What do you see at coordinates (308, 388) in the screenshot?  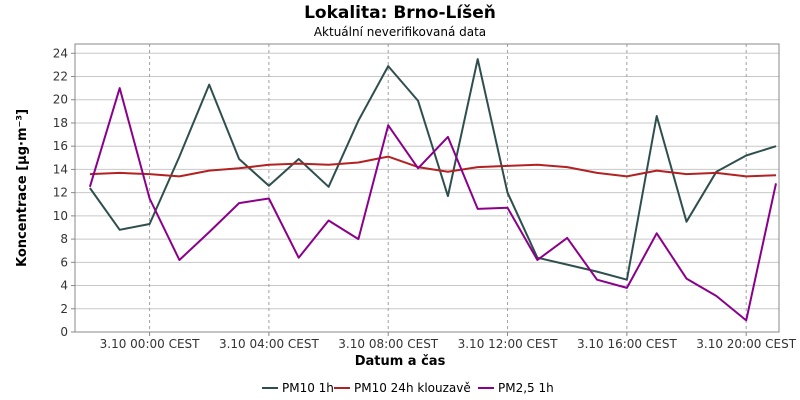 I see `legend-label: PM10 1h` at bounding box center [308, 388].